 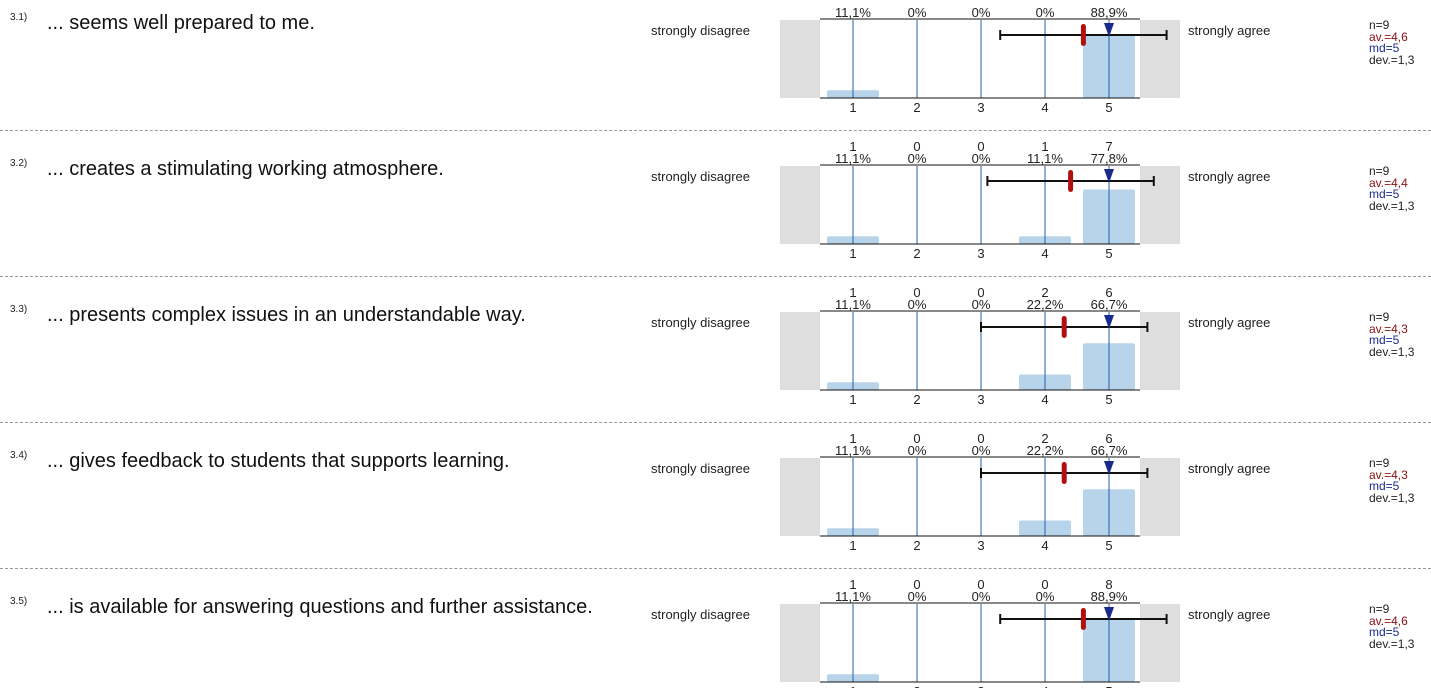 What do you see at coordinates (1388, 36) in the screenshot?
I see `stat-average: av.=4,6` at bounding box center [1388, 36].